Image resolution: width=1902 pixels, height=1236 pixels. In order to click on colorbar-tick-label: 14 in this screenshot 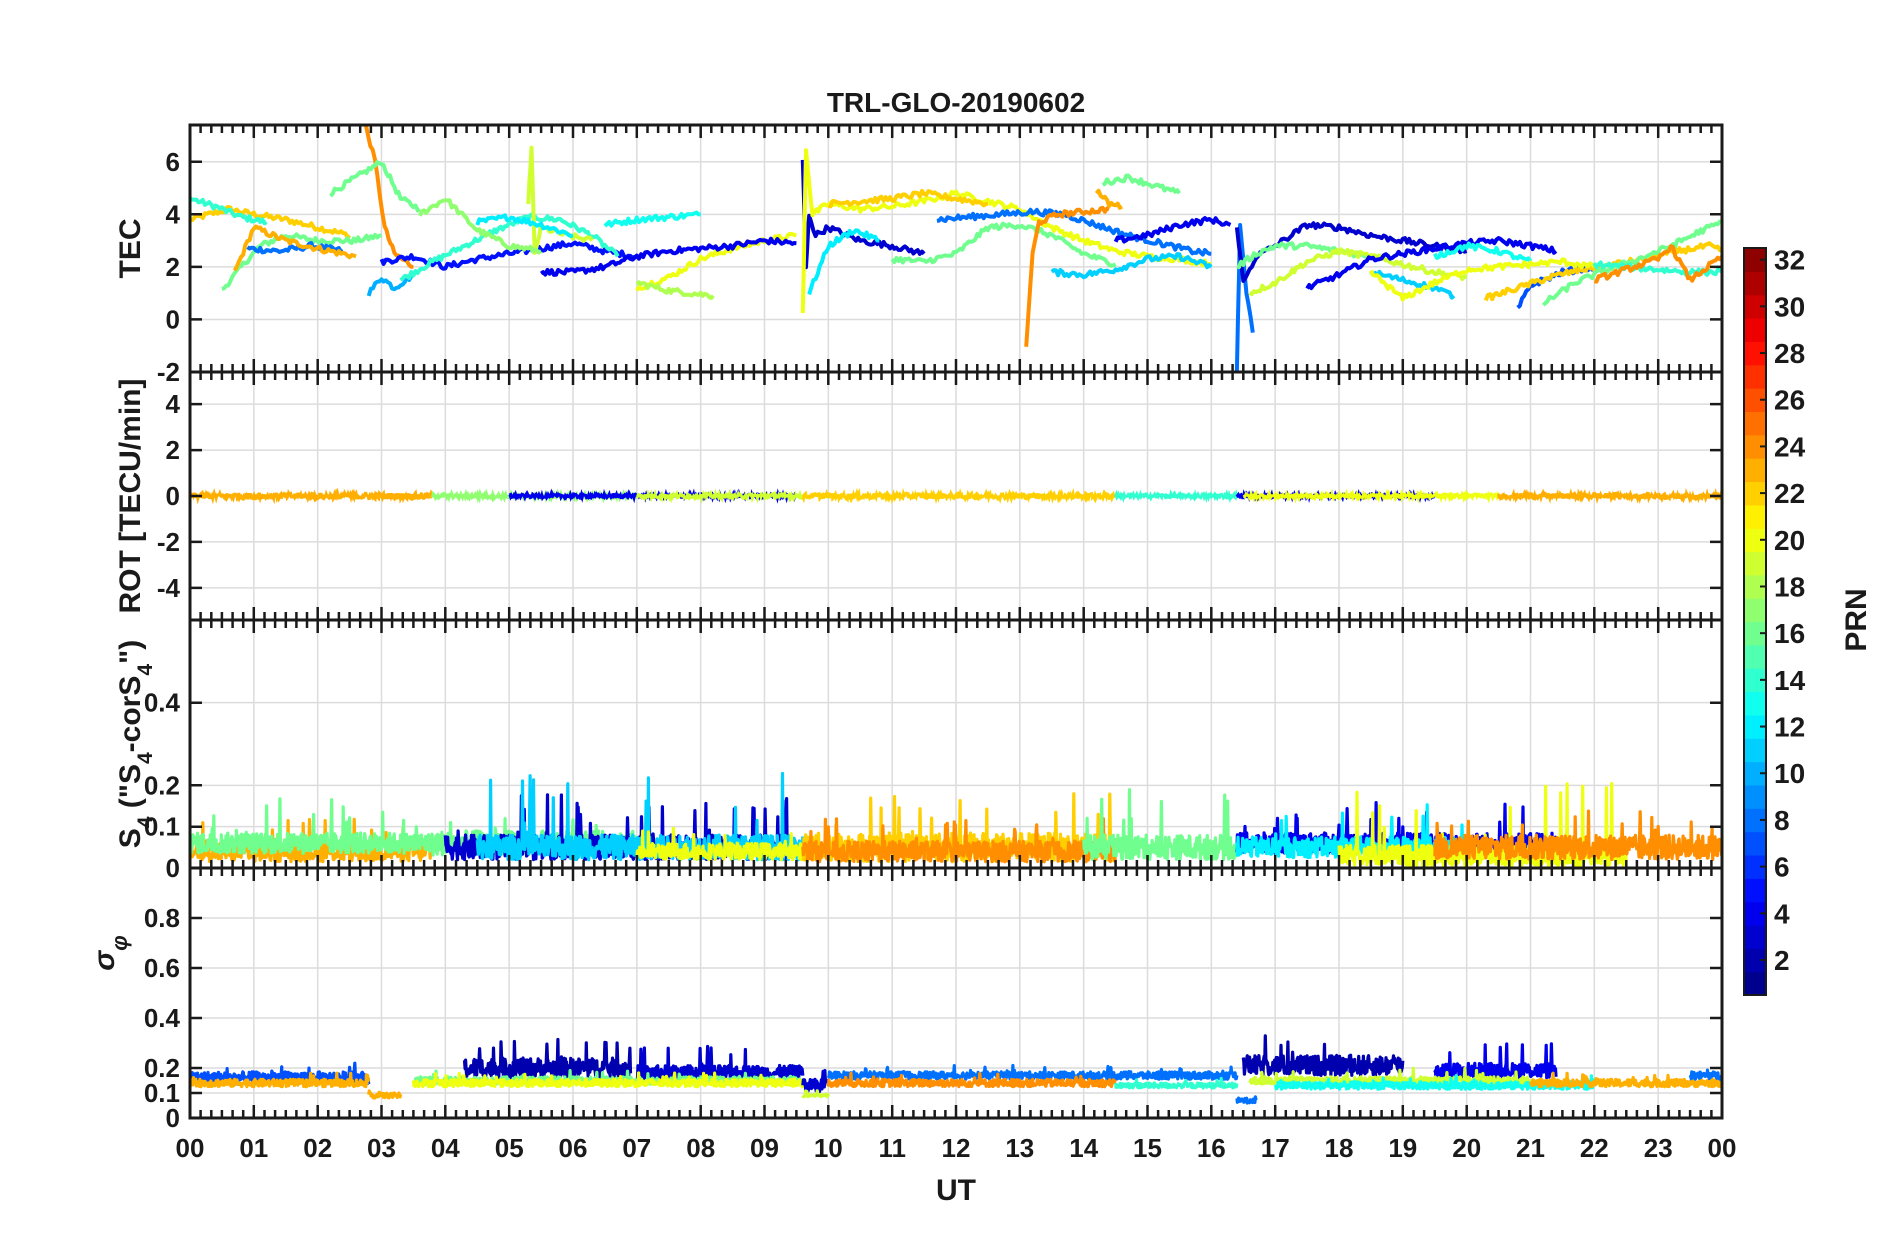, I will do `click(1790, 680)`.